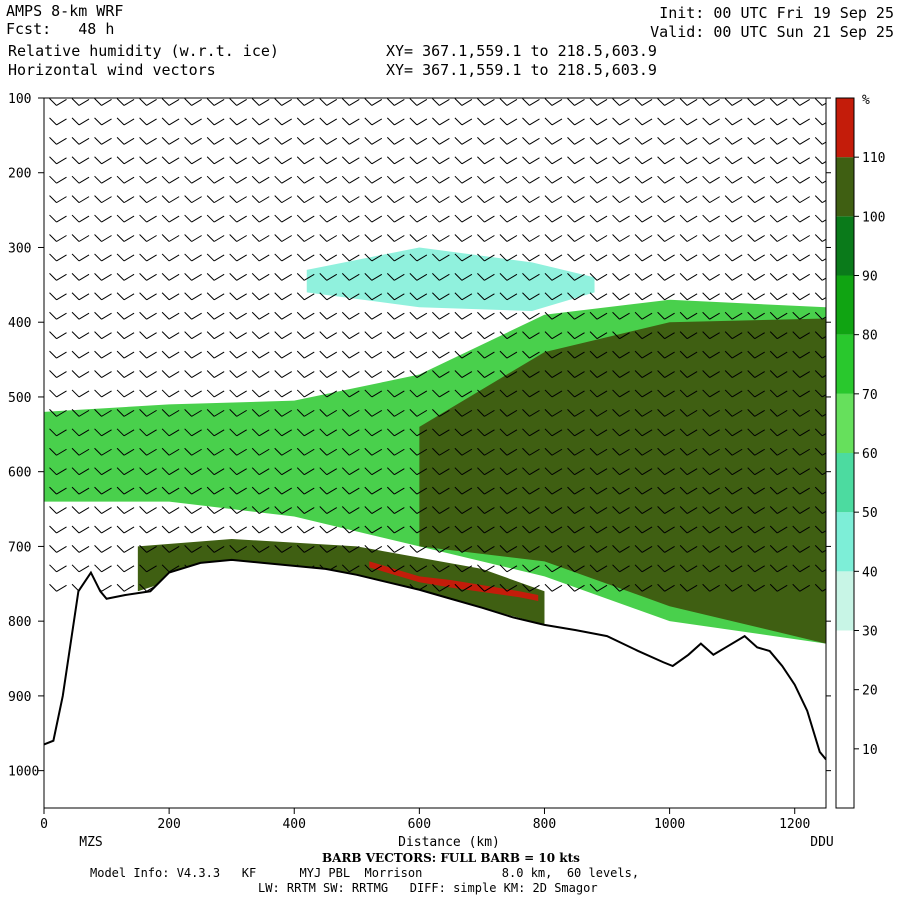  I want to click on y-tick-label: 800, so click(19, 622).